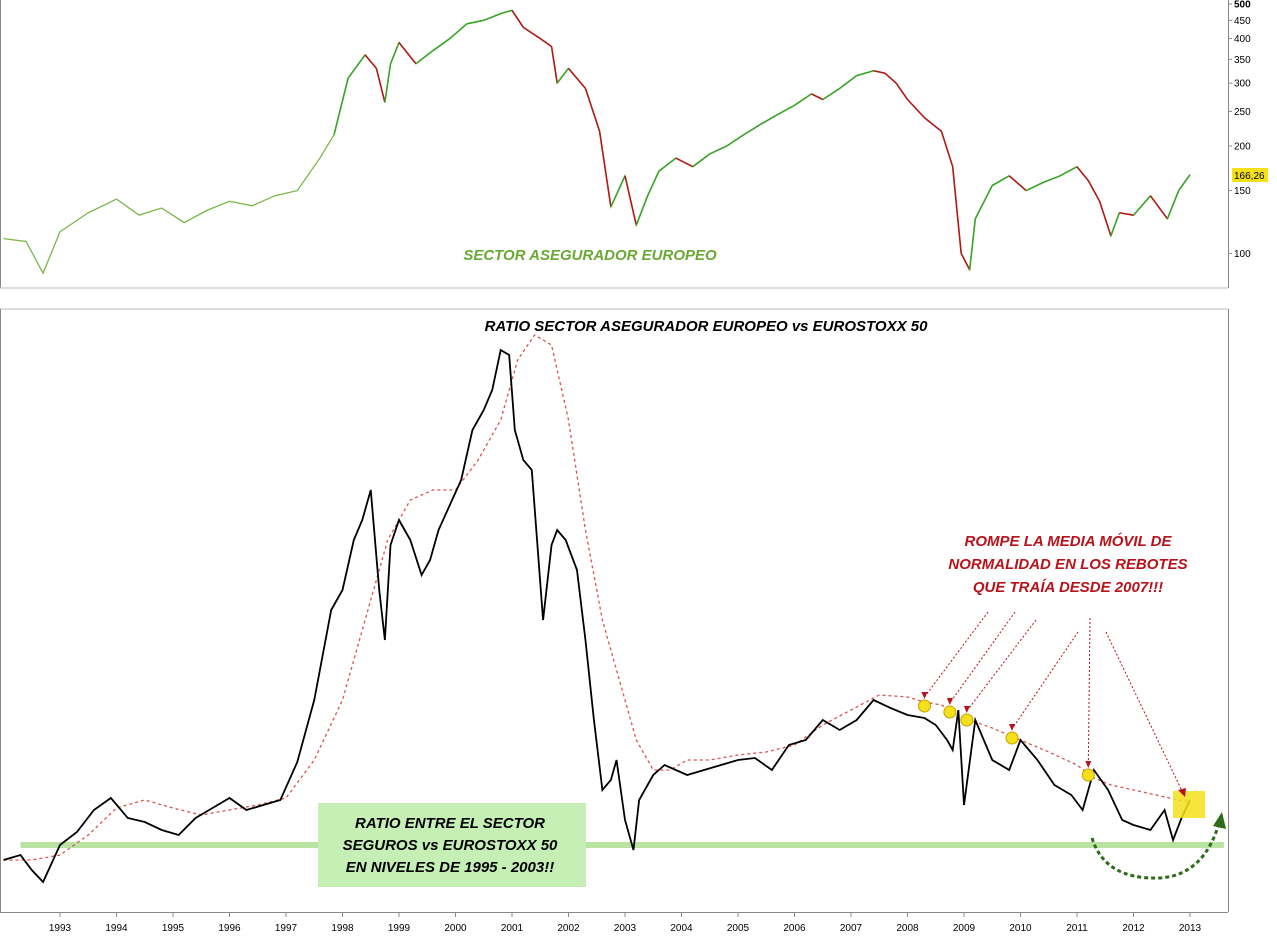 The height and width of the screenshot is (937, 1277). What do you see at coordinates (455, 928) in the screenshot?
I see `x-tick-label: 2000` at bounding box center [455, 928].